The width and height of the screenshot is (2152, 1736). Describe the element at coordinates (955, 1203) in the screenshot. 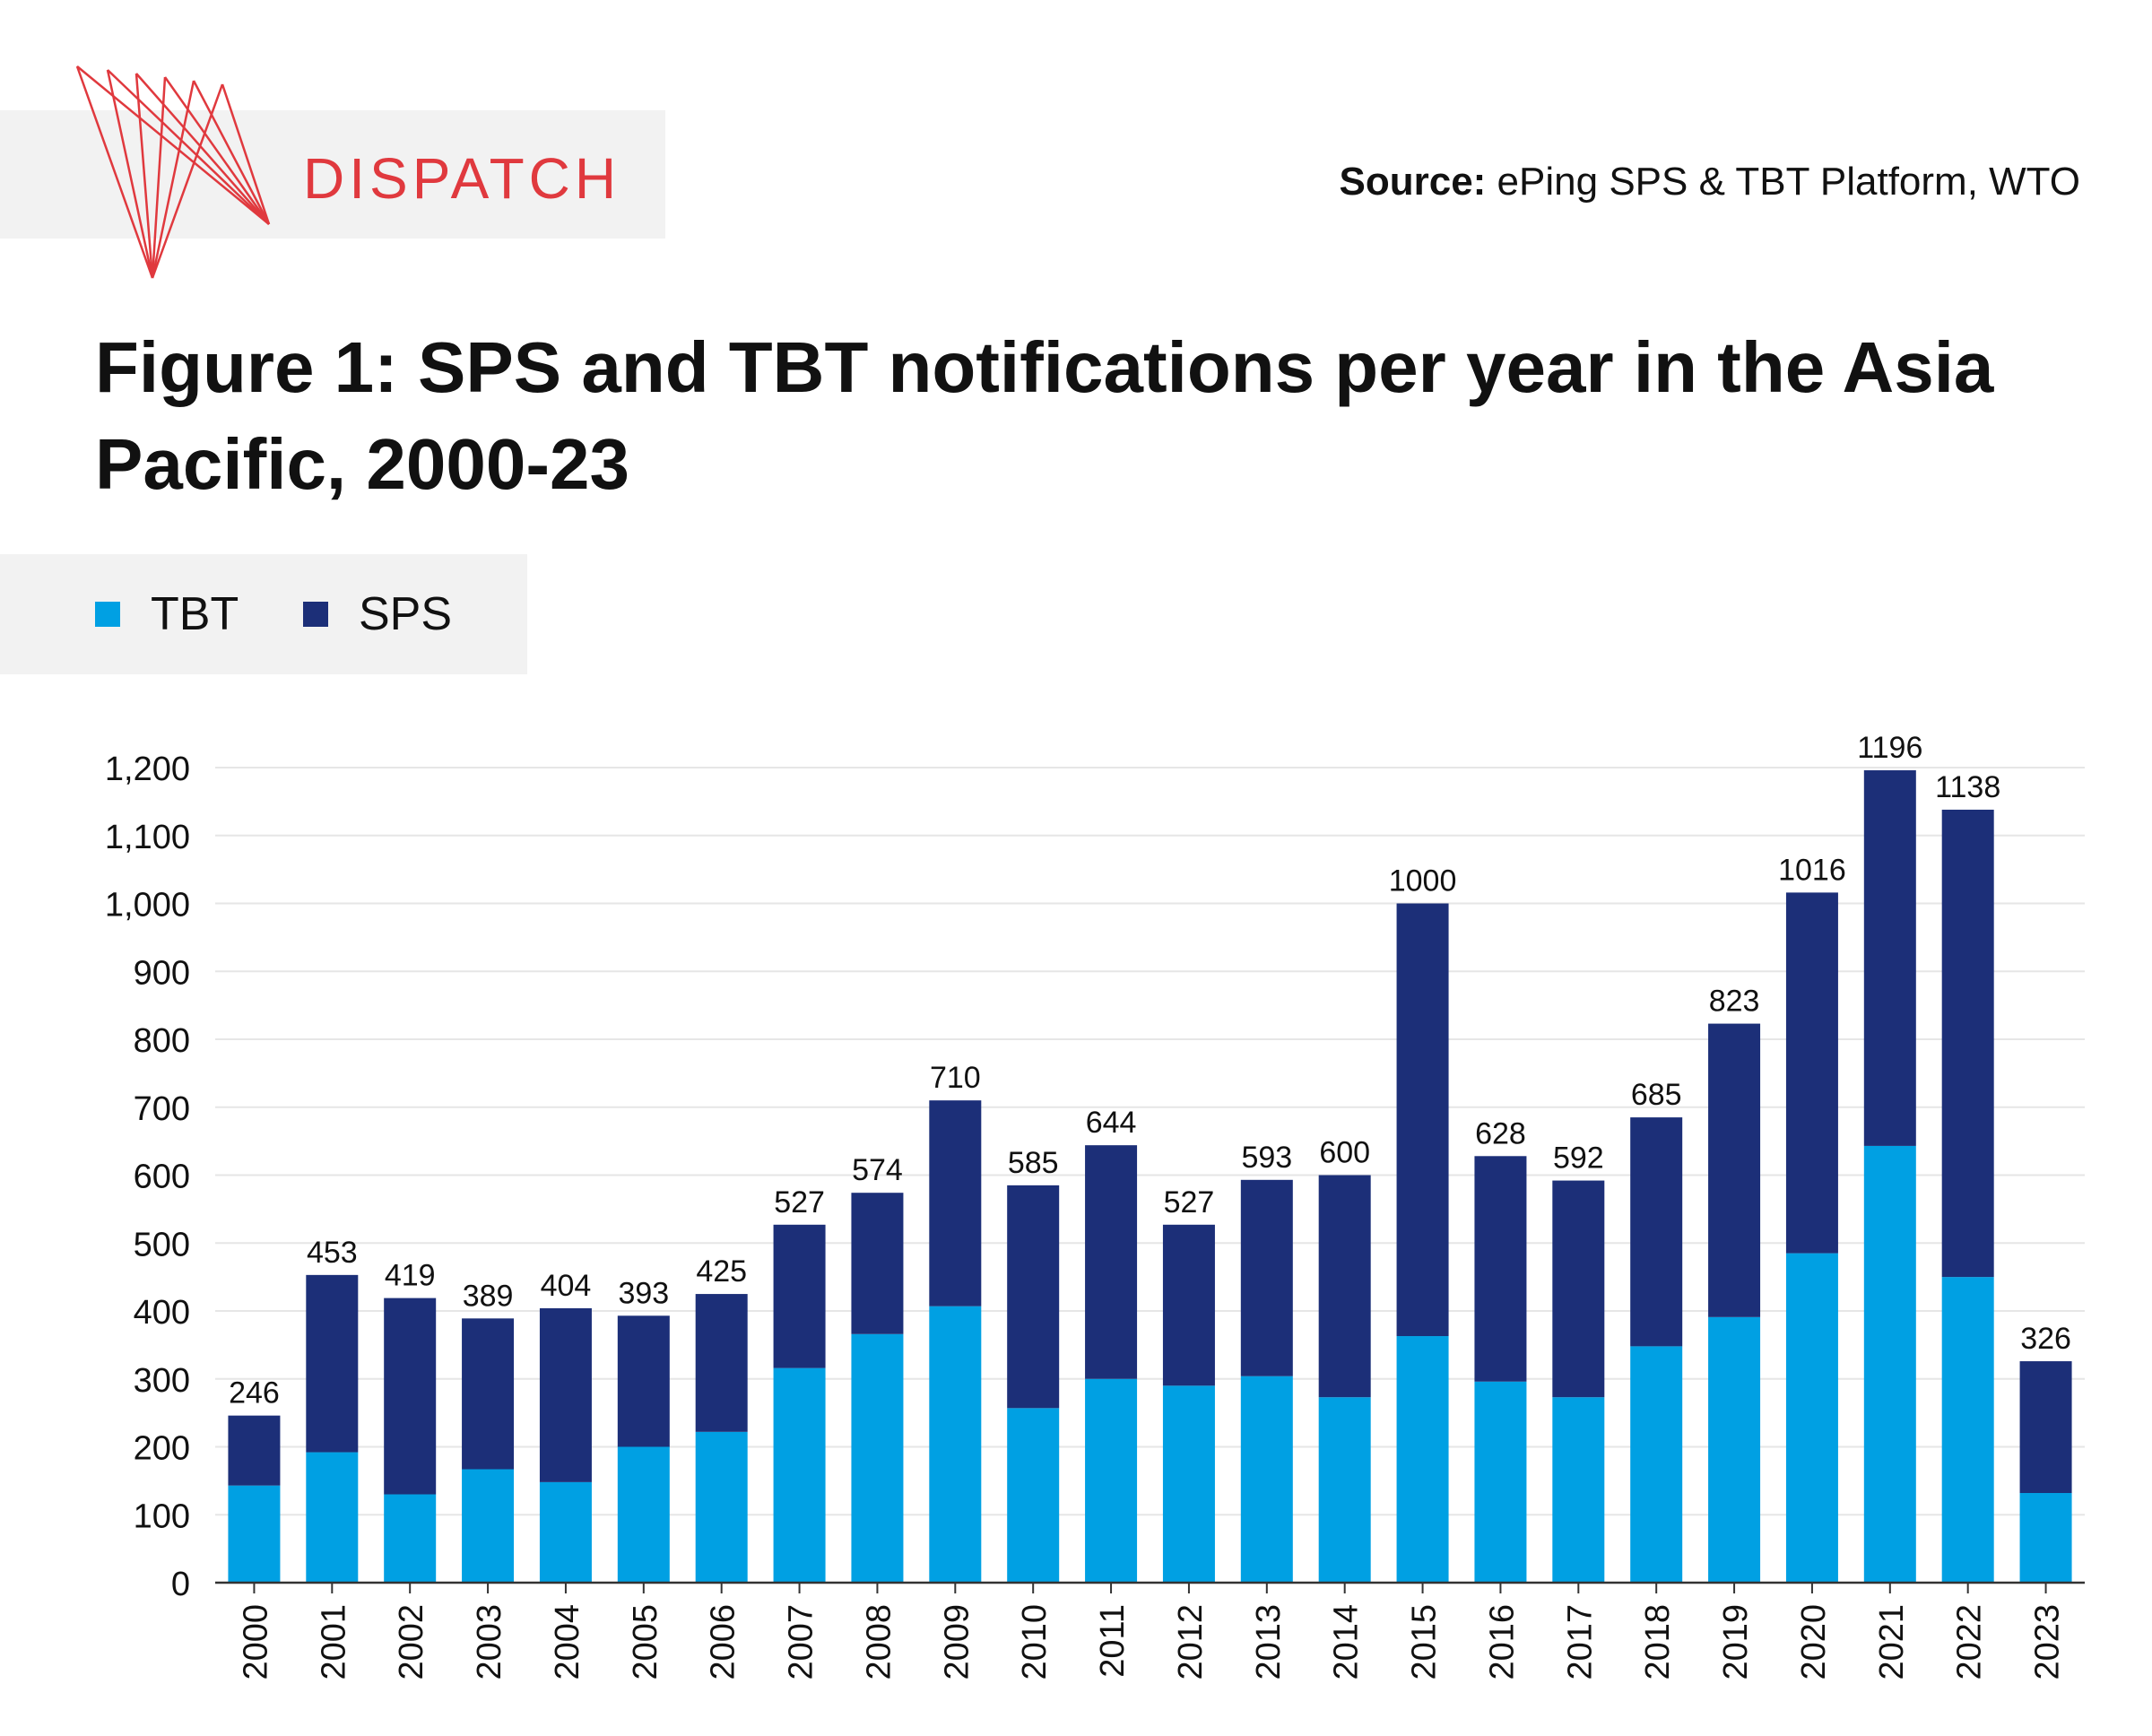

I see `bar-sps-2009` at that location.